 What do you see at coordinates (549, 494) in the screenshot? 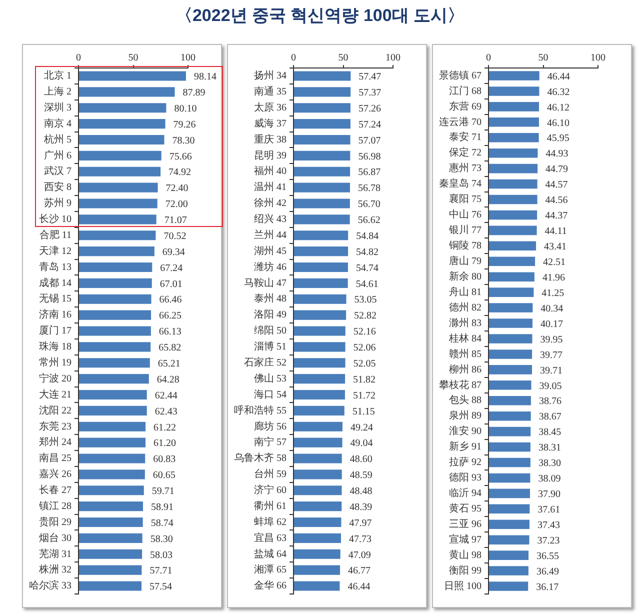
I see `data-label: 37.90` at bounding box center [549, 494].